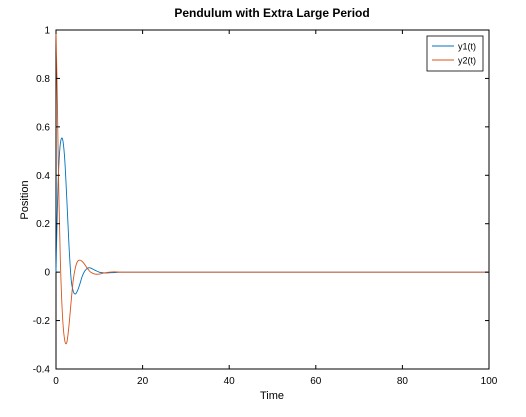  I want to click on x-axis-label: Time, so click(272, 396).